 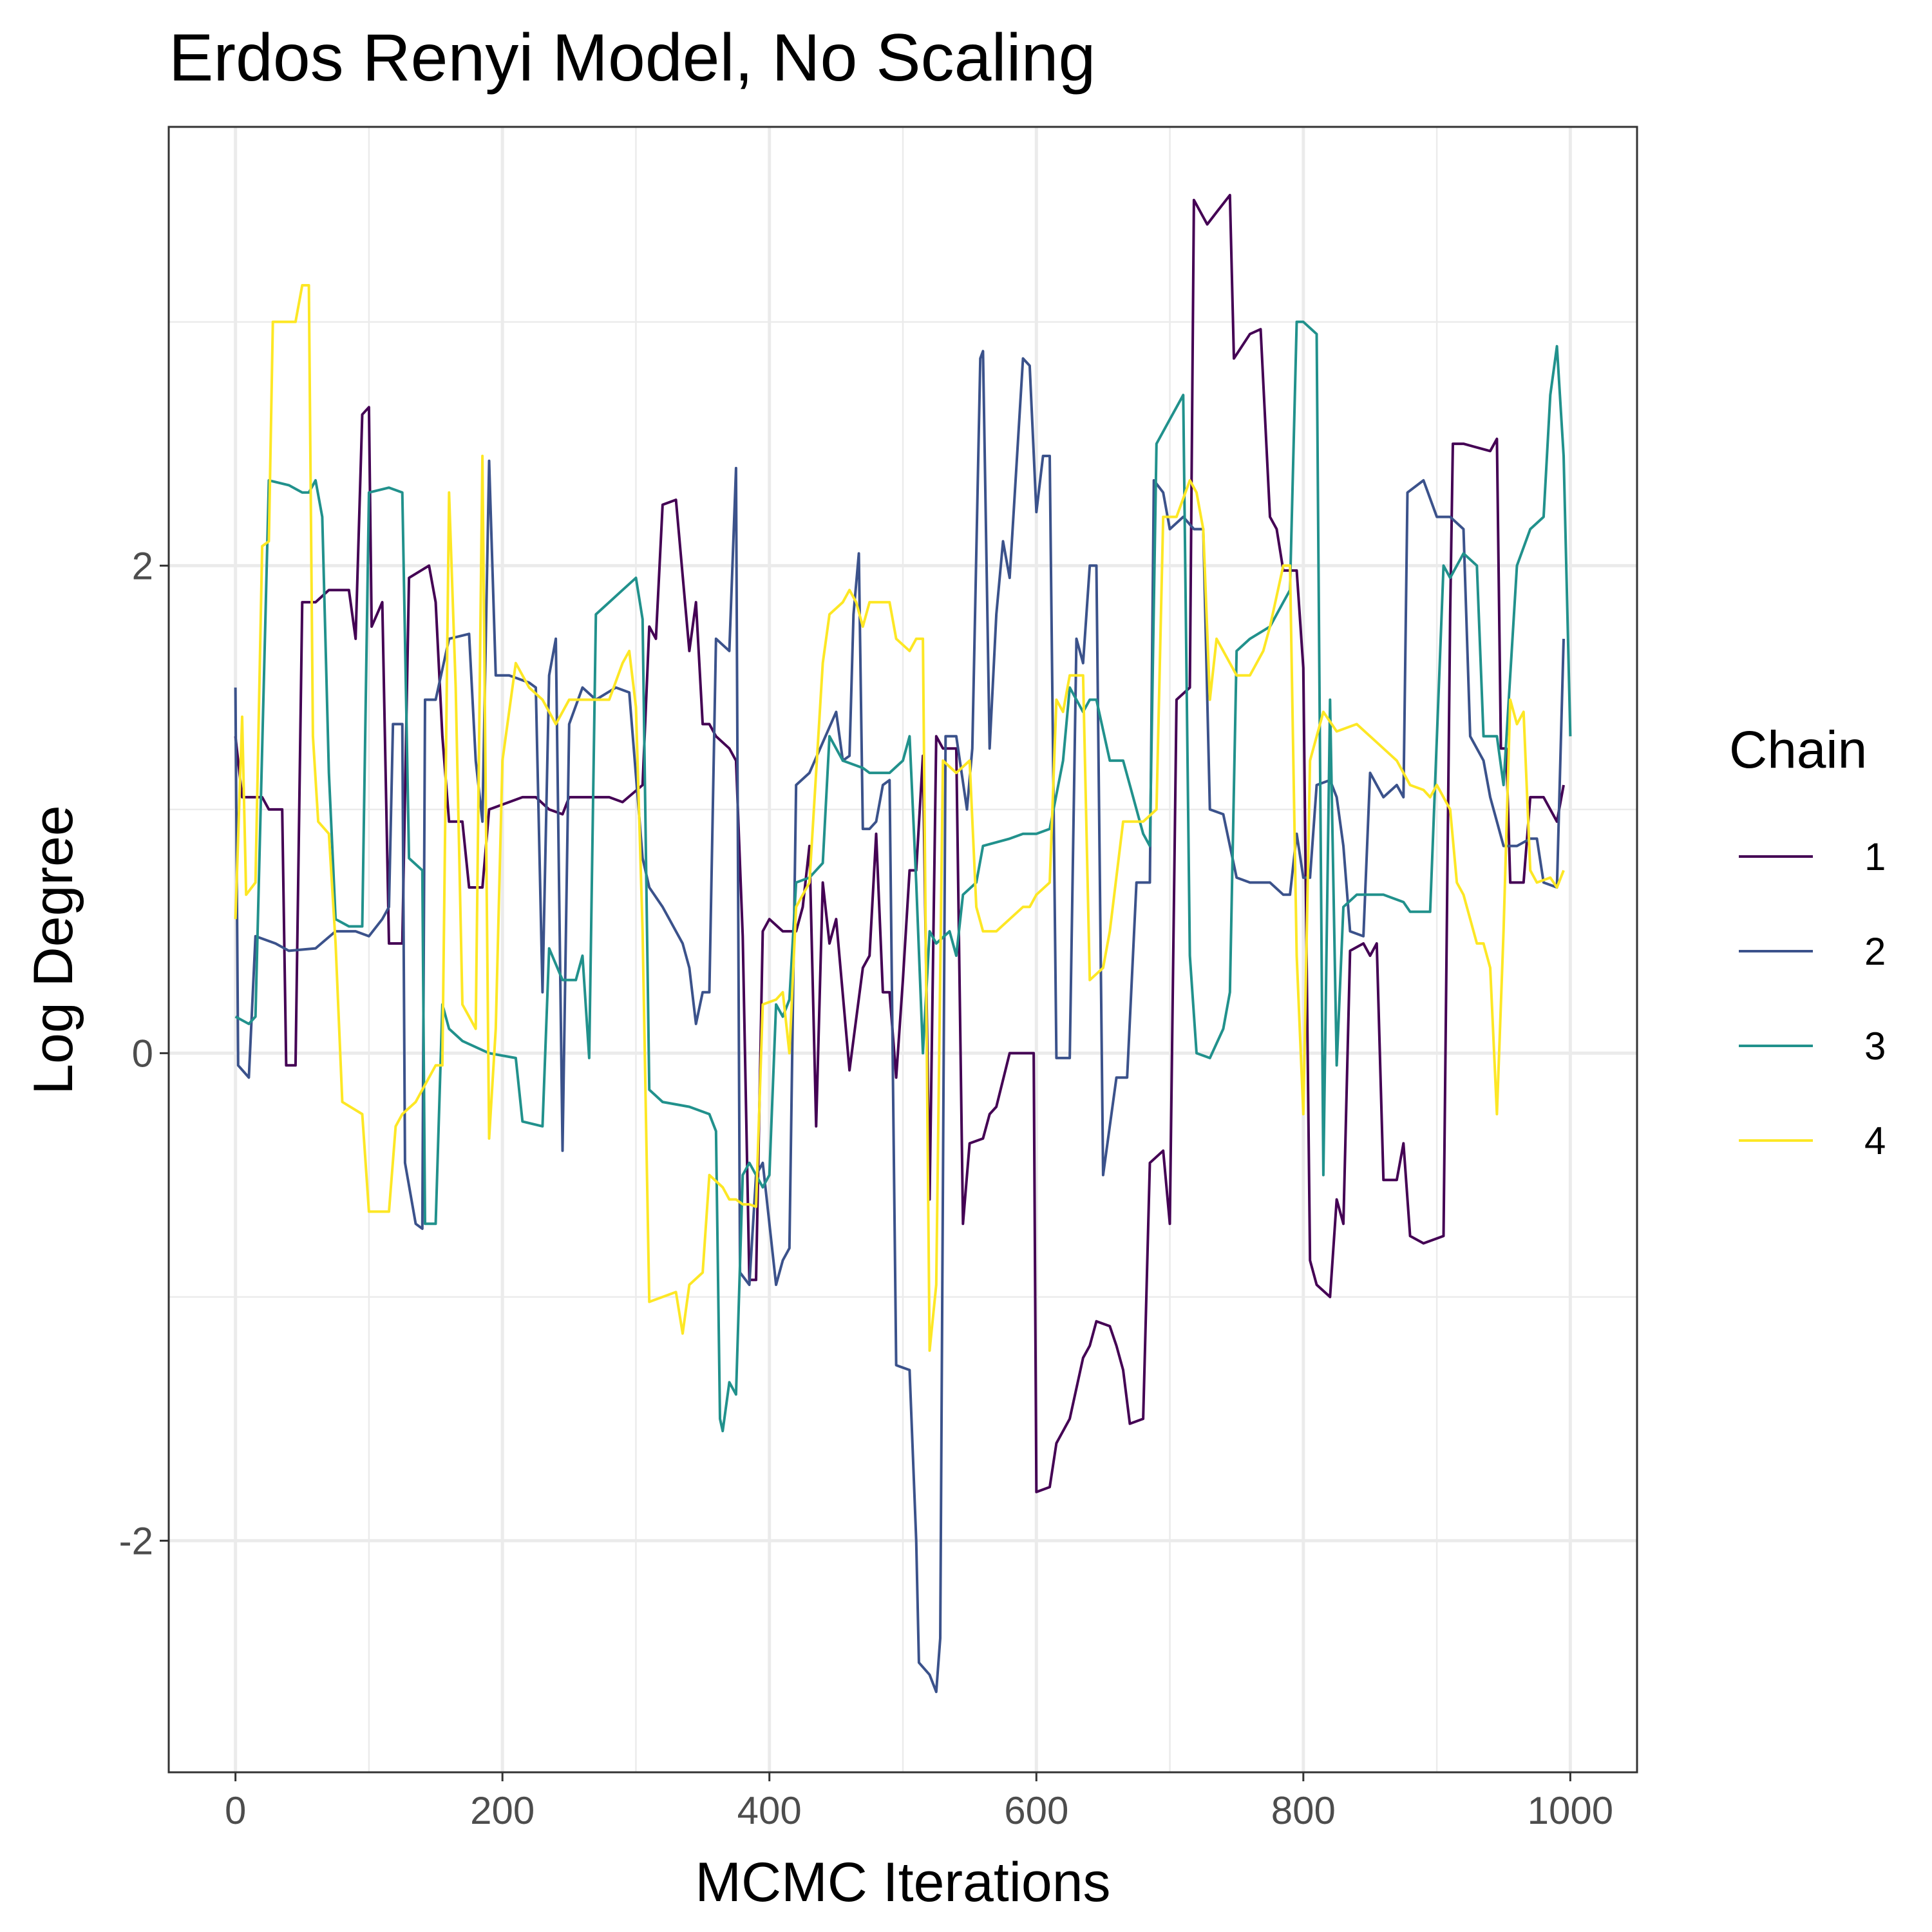 What do you see at coordinates (1798, 750) in the screenshot?
I see `legend-title: Chain` at bounding box center [1798, 750].